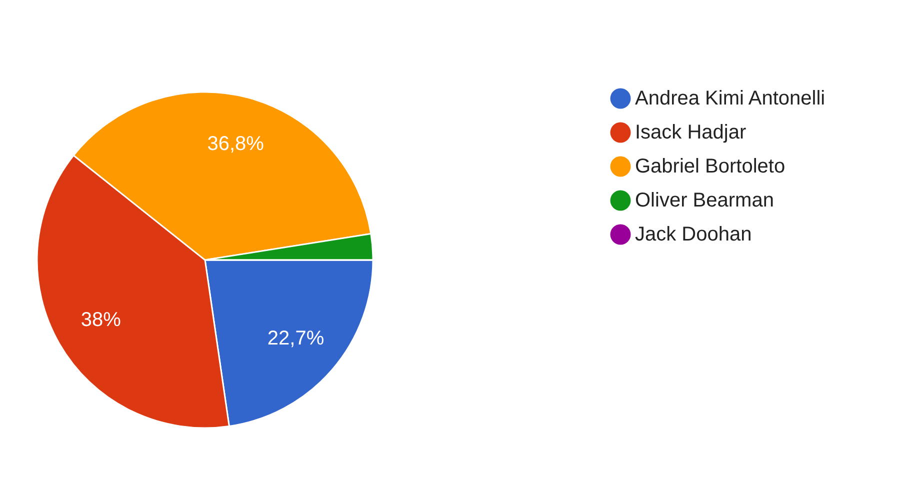  What do you see at coordinates (690, 133) in the screenshot?
I see `legend-label: Isack Hadjar` at bounding box center [690, 133].